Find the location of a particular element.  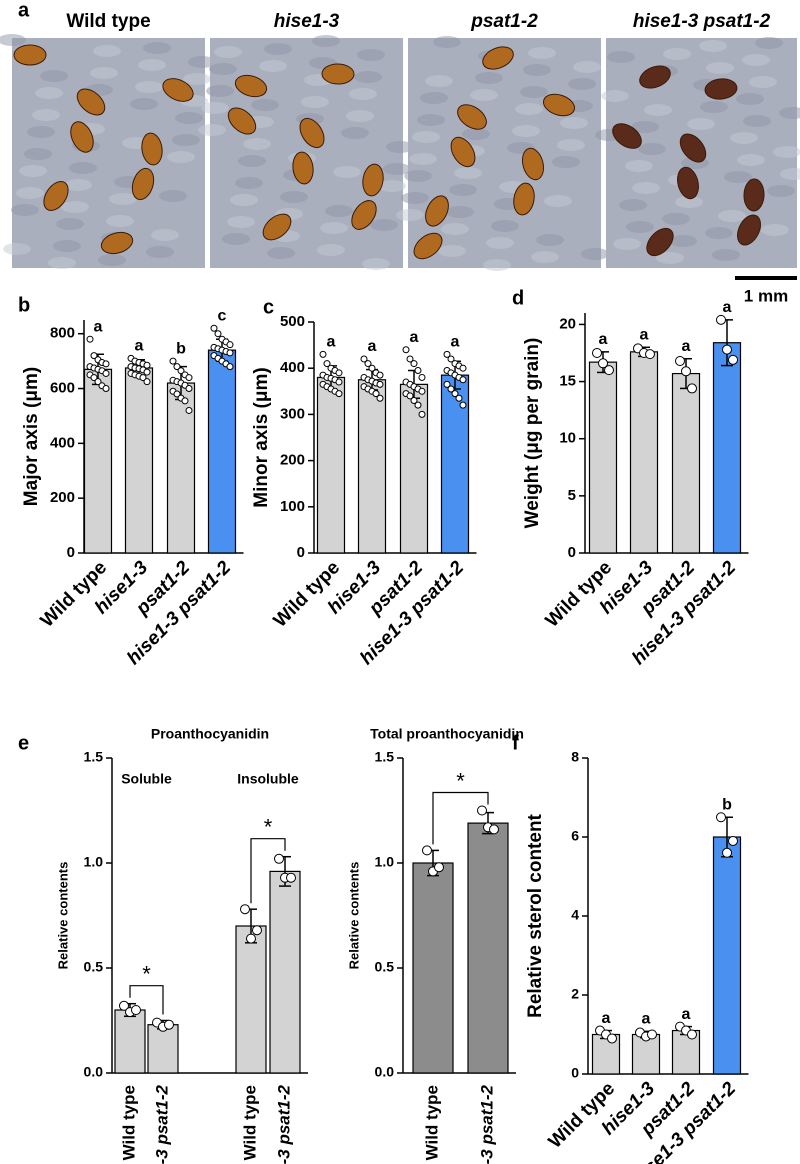

x-tick-label: Wild type is located at coordinates (128, 1122).